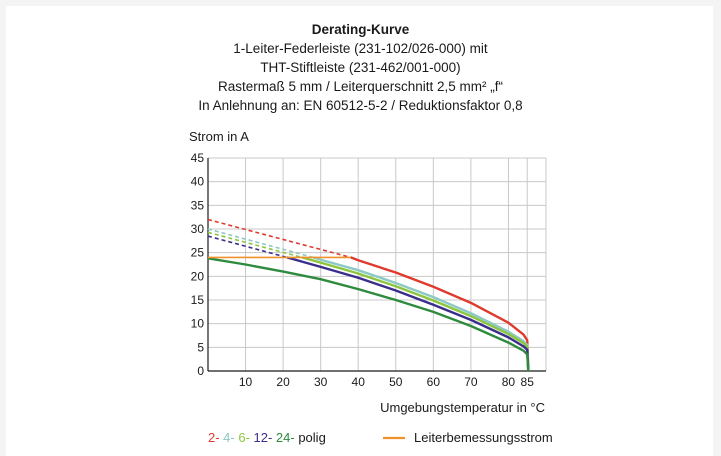 Image resolution: width=721 pixels, height=456 pixels. Describe the element at coordinates (509, 382) in the screenshot. I see `x-tick-label: 80` at that location.